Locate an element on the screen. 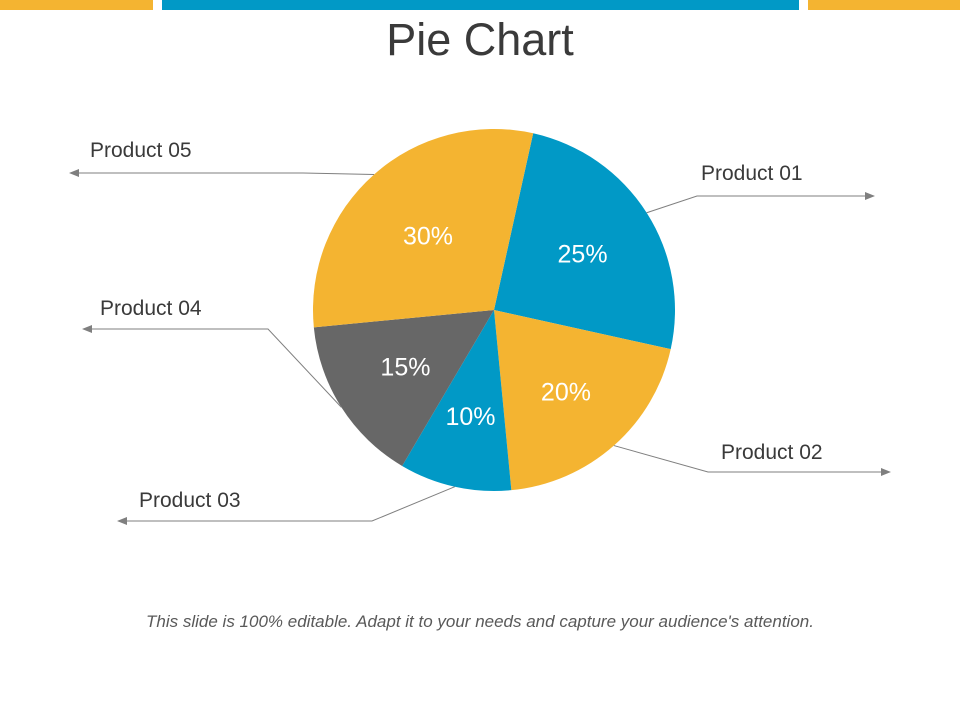  category-label: Product 01 is located at coordinates (752, 173).